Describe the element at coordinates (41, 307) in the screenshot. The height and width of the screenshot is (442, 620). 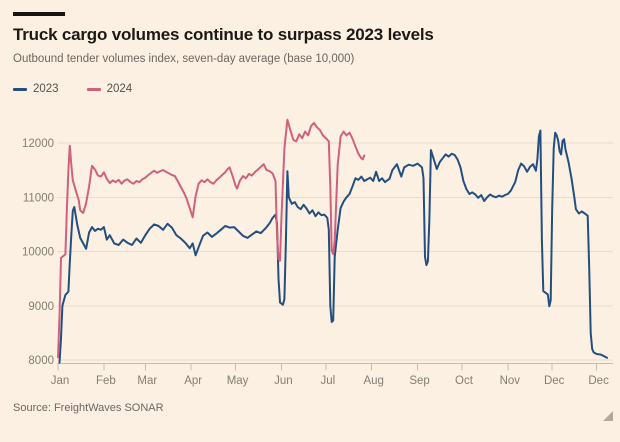
I see `y-tick-label: 9000` at that location.